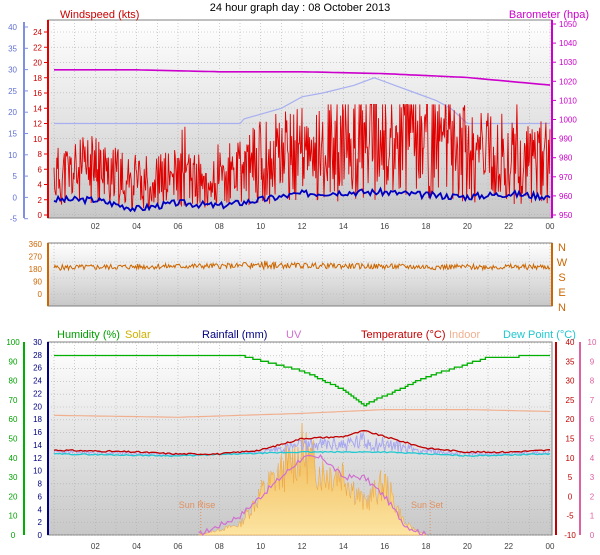  I want to click on rainfall-label: Rainfall (mm), so click(234, 335).